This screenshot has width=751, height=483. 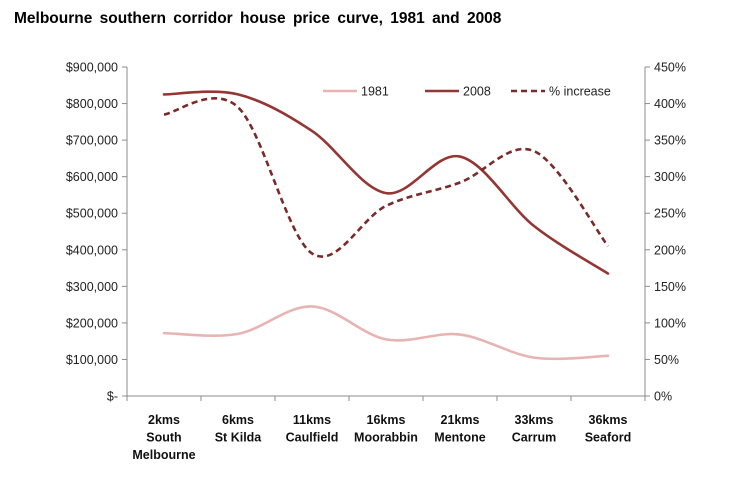 What do you see at coordinates (670, 214) in the screenshot?
I see `y-right-tick-label: 250%` at bounding box center [670, 214].